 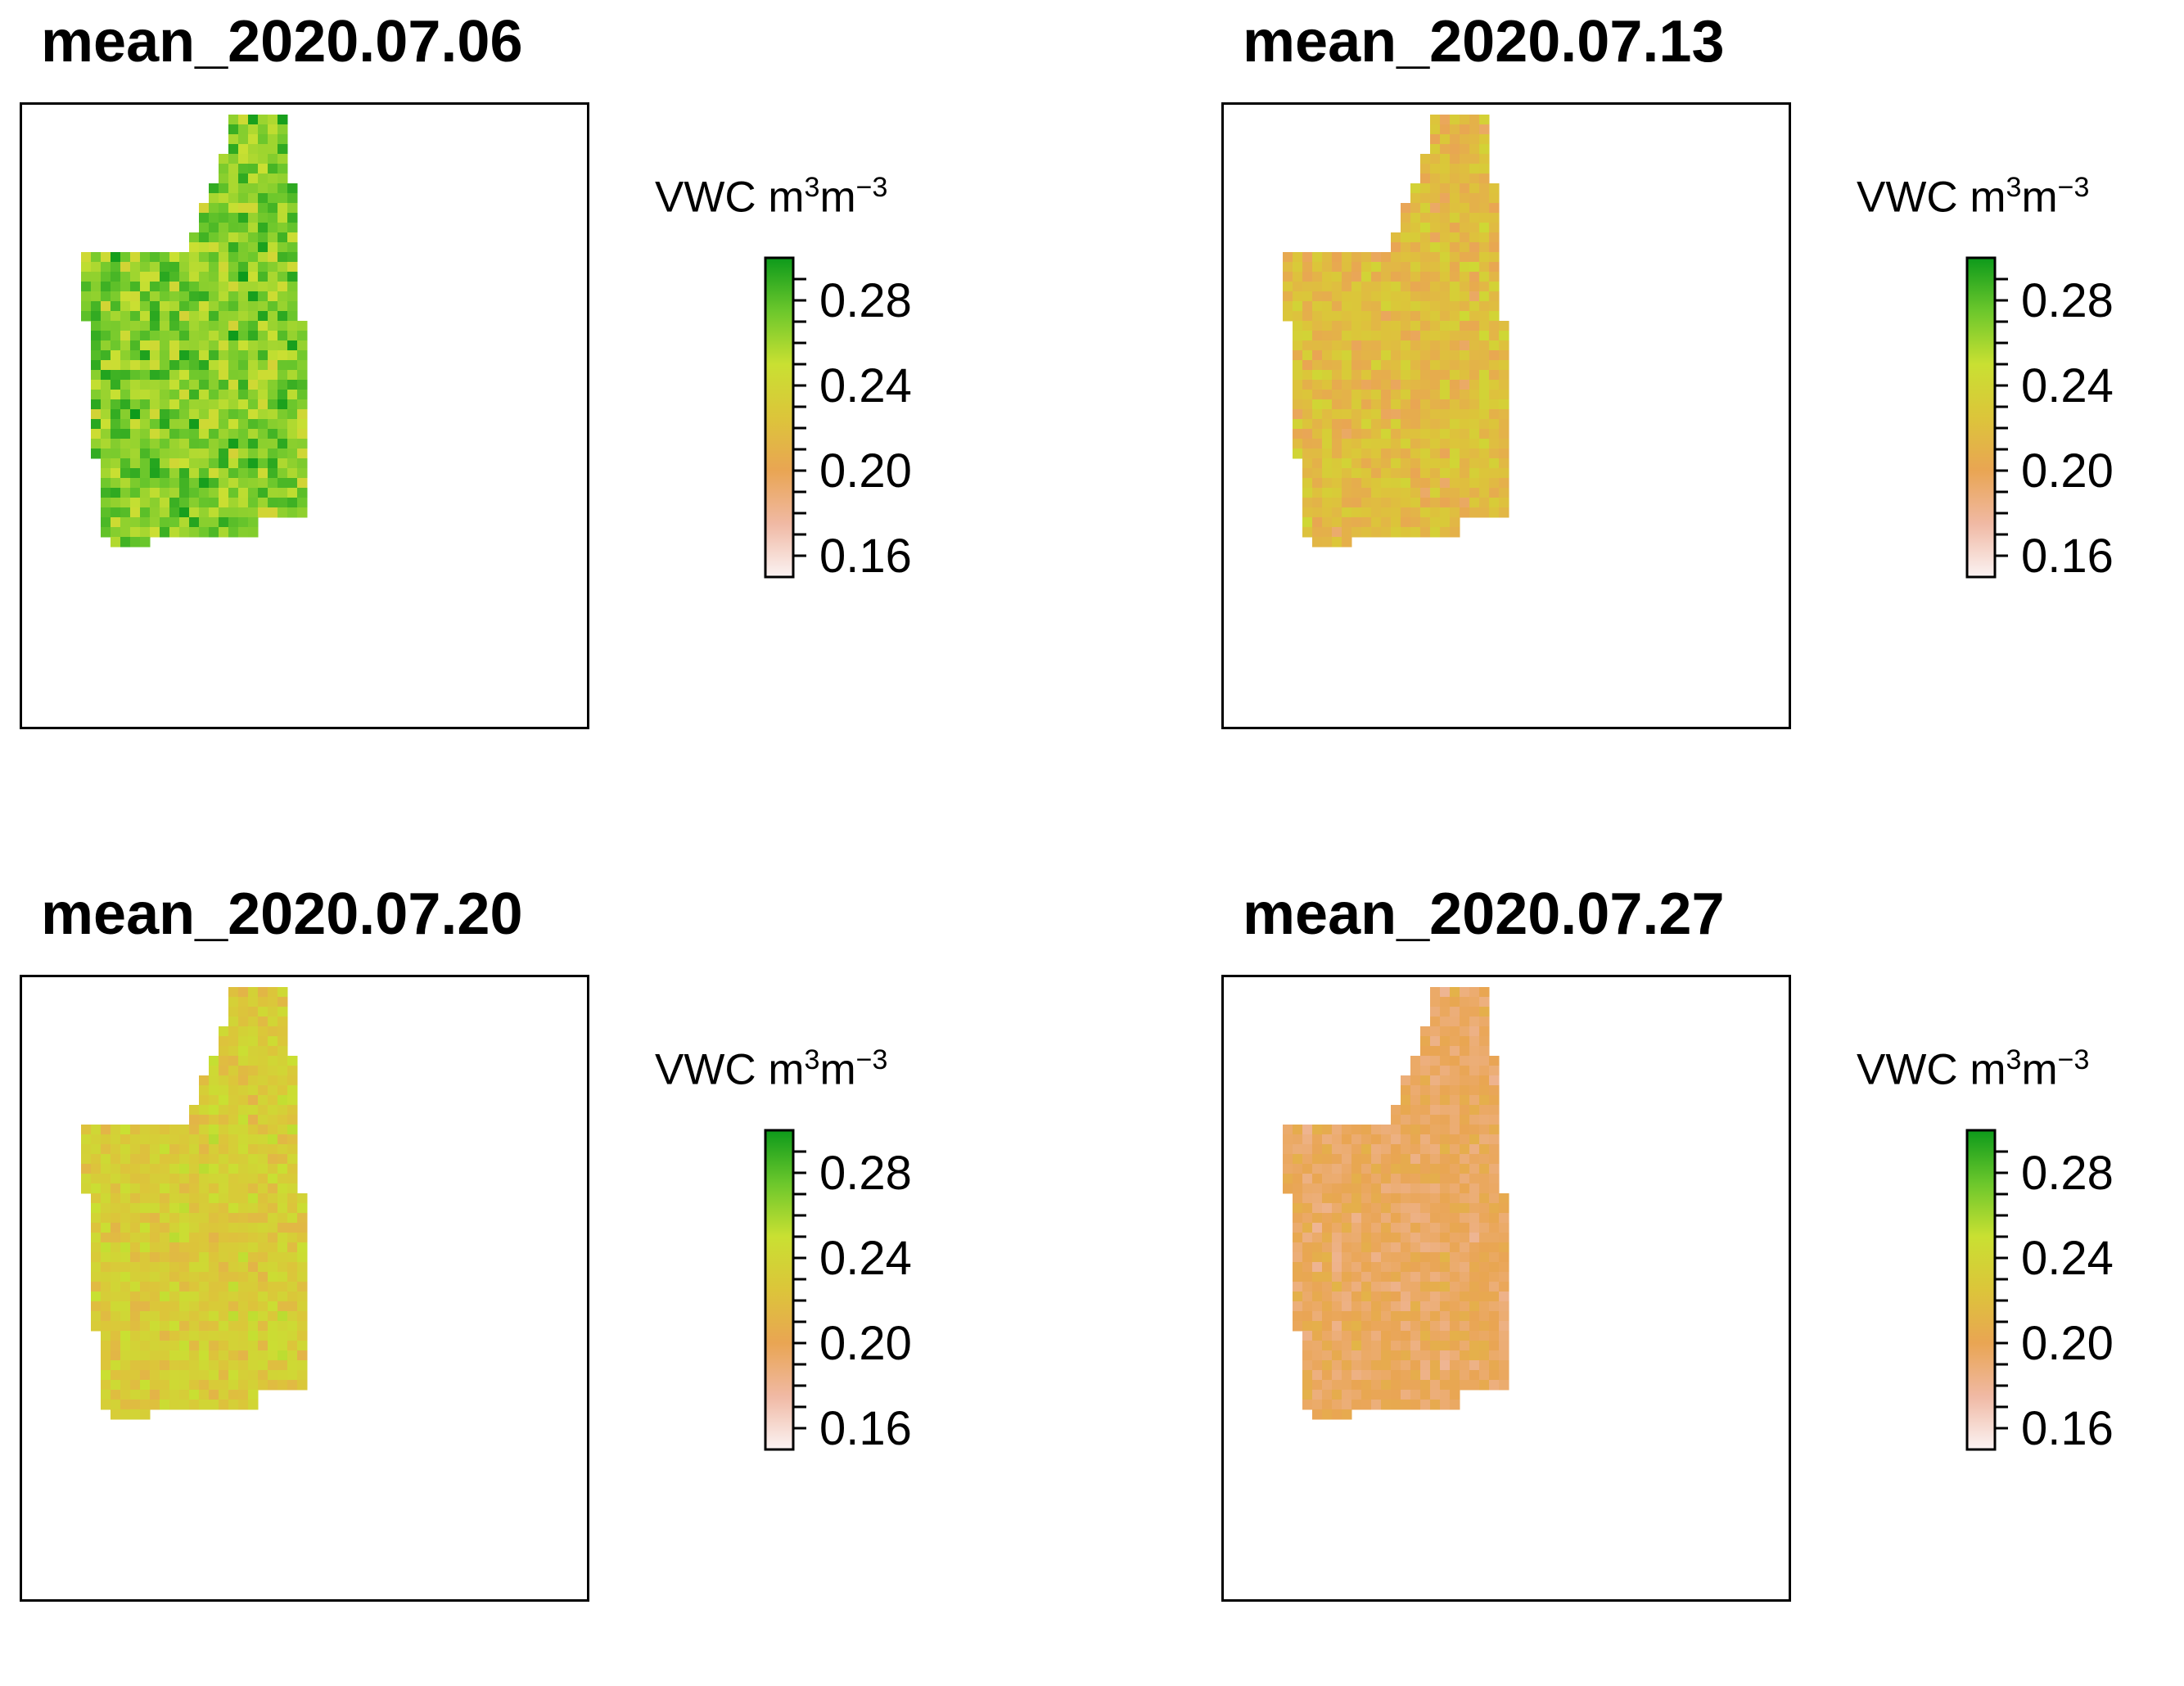 I want to click on legend-tick-label: 0.20, so click(x=2067, y=1343).